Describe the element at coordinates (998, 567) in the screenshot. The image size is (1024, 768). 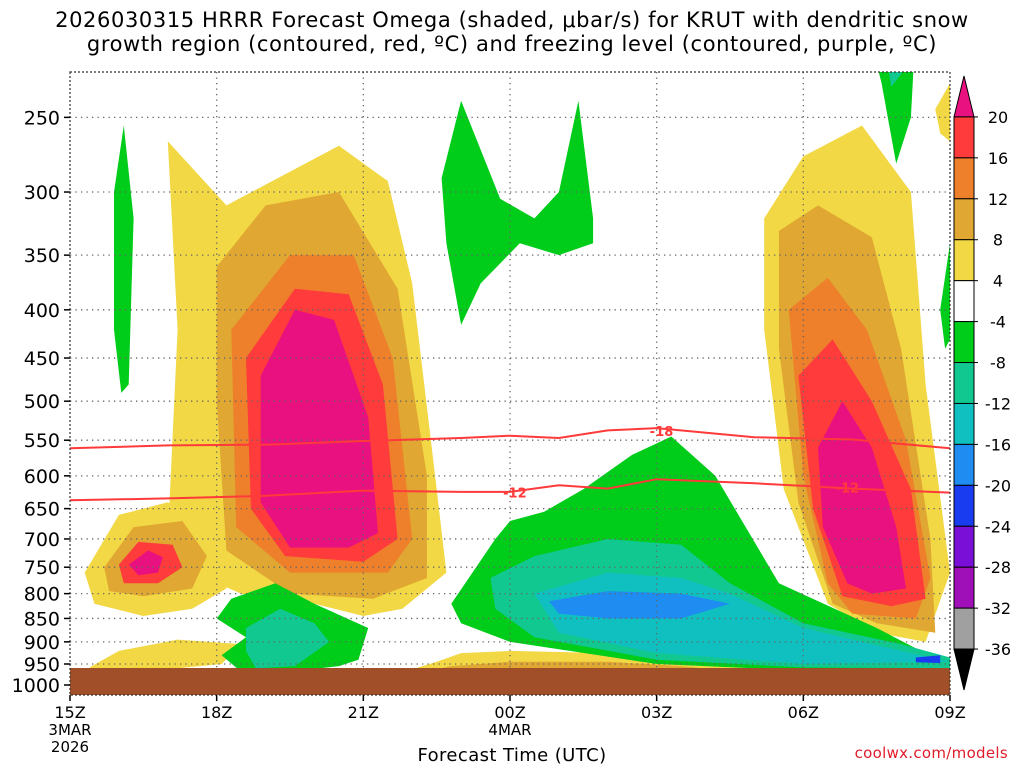
I see `colorbar-label-11: -28` at that location.